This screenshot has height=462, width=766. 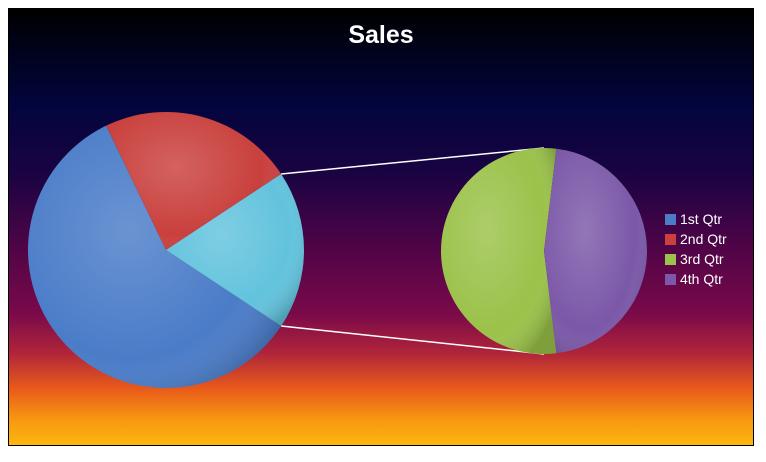 I want to click on chart-title: Sales, so click(x=381, y=35).